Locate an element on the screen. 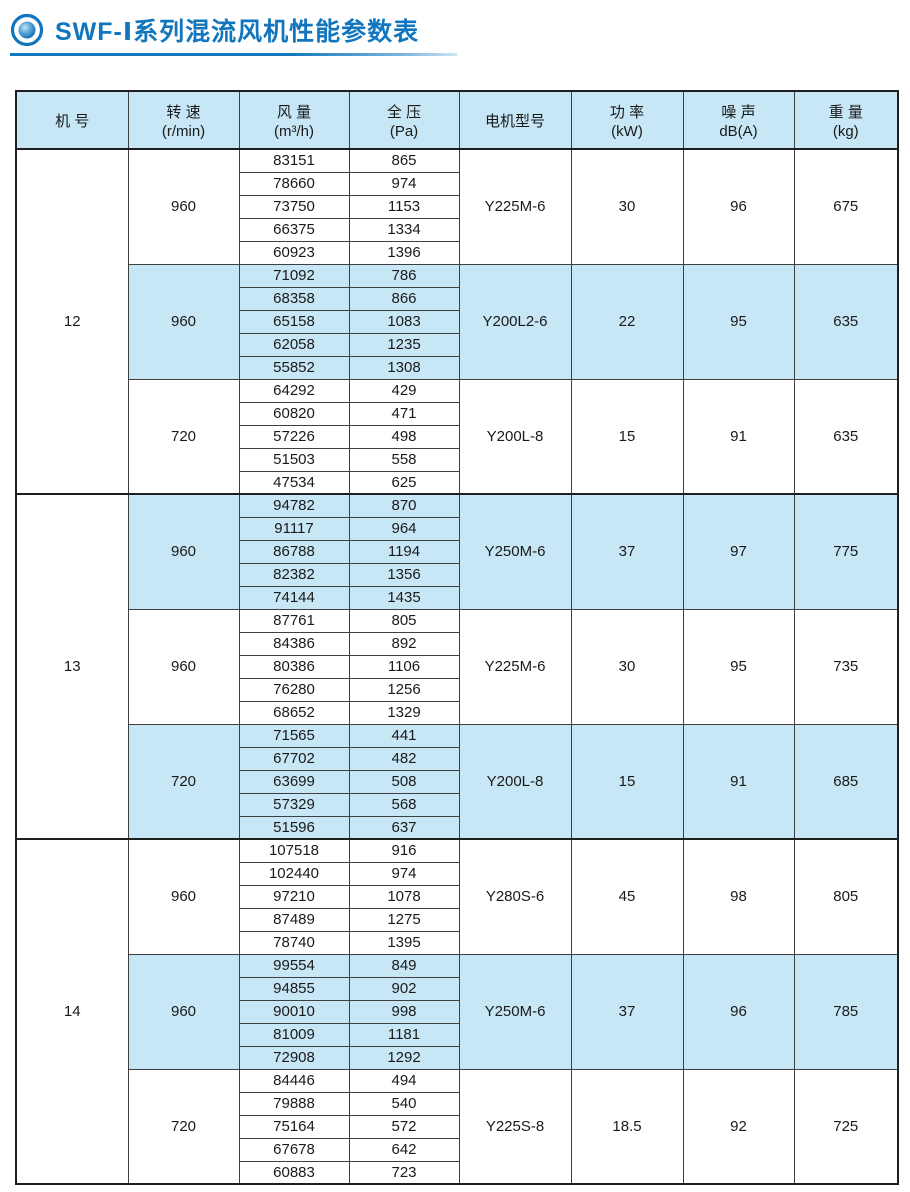 Image resolution: width=910 pixels, height=1192 pixels. pressure-cell: 1256 is located at coordinates (404, 689).